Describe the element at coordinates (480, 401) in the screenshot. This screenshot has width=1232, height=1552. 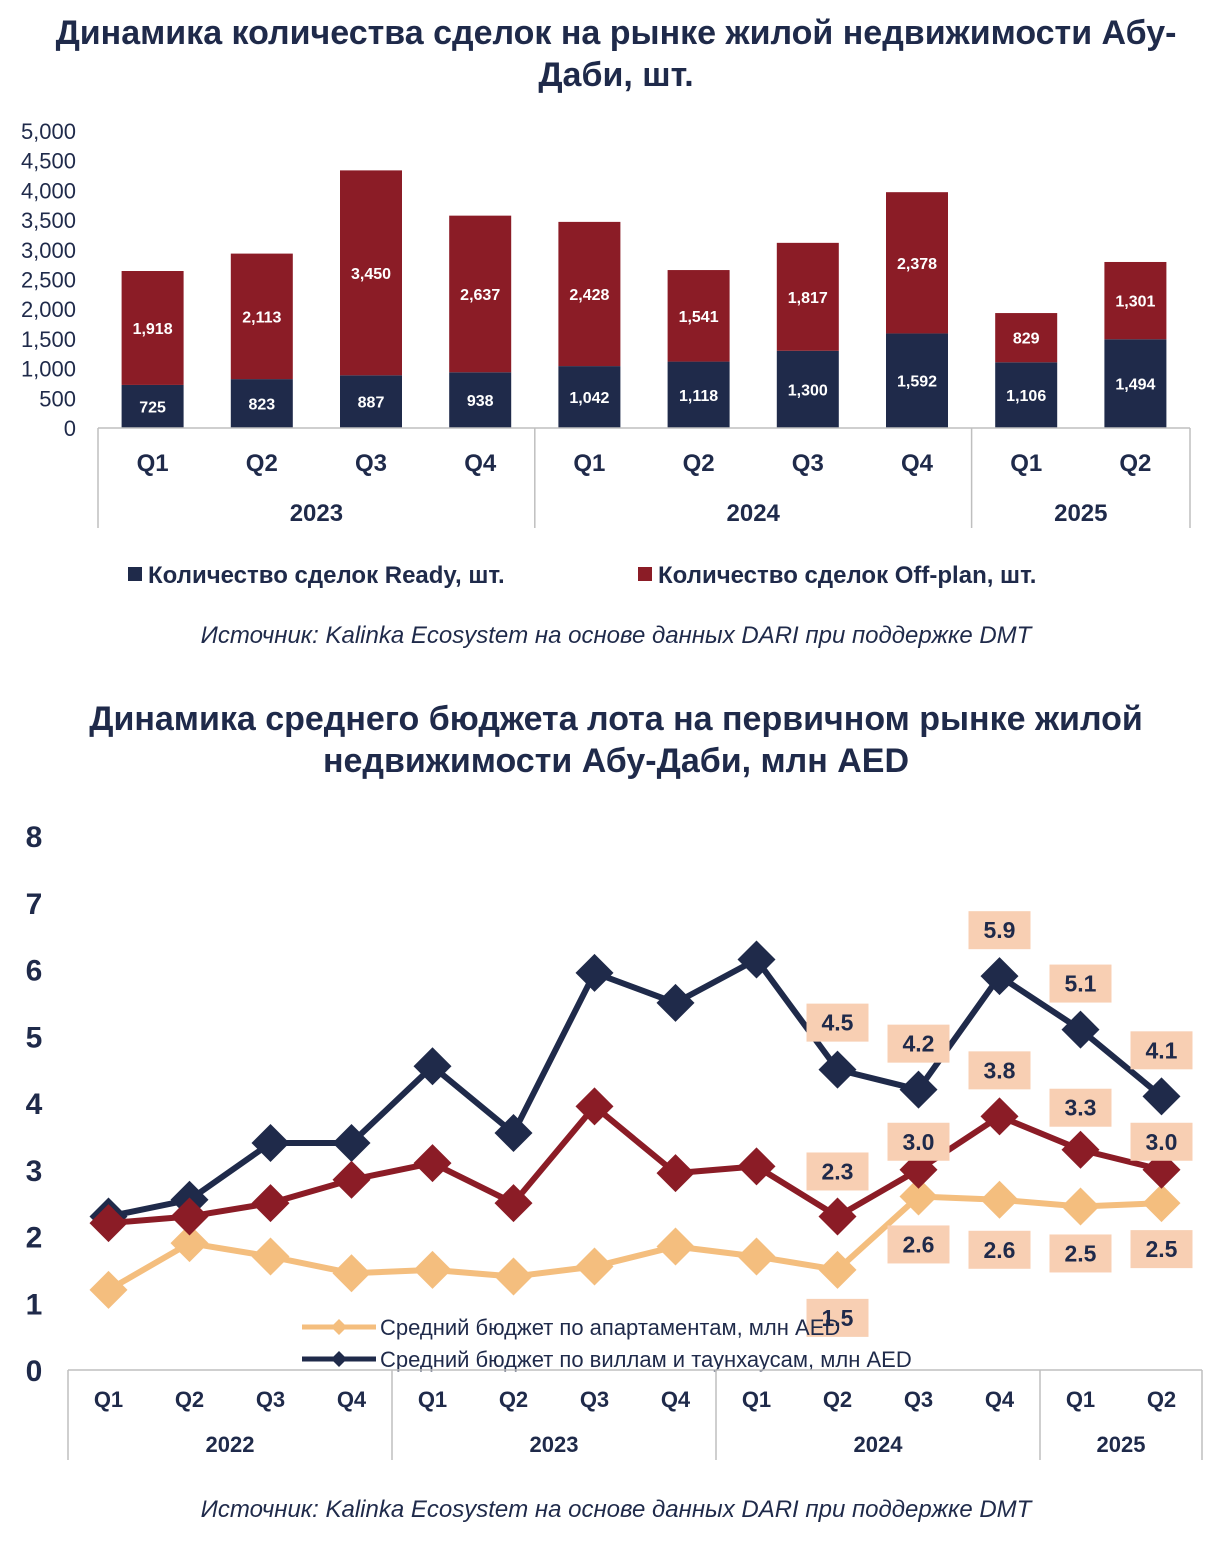
I see `bar-ready-label: 938` at that location.